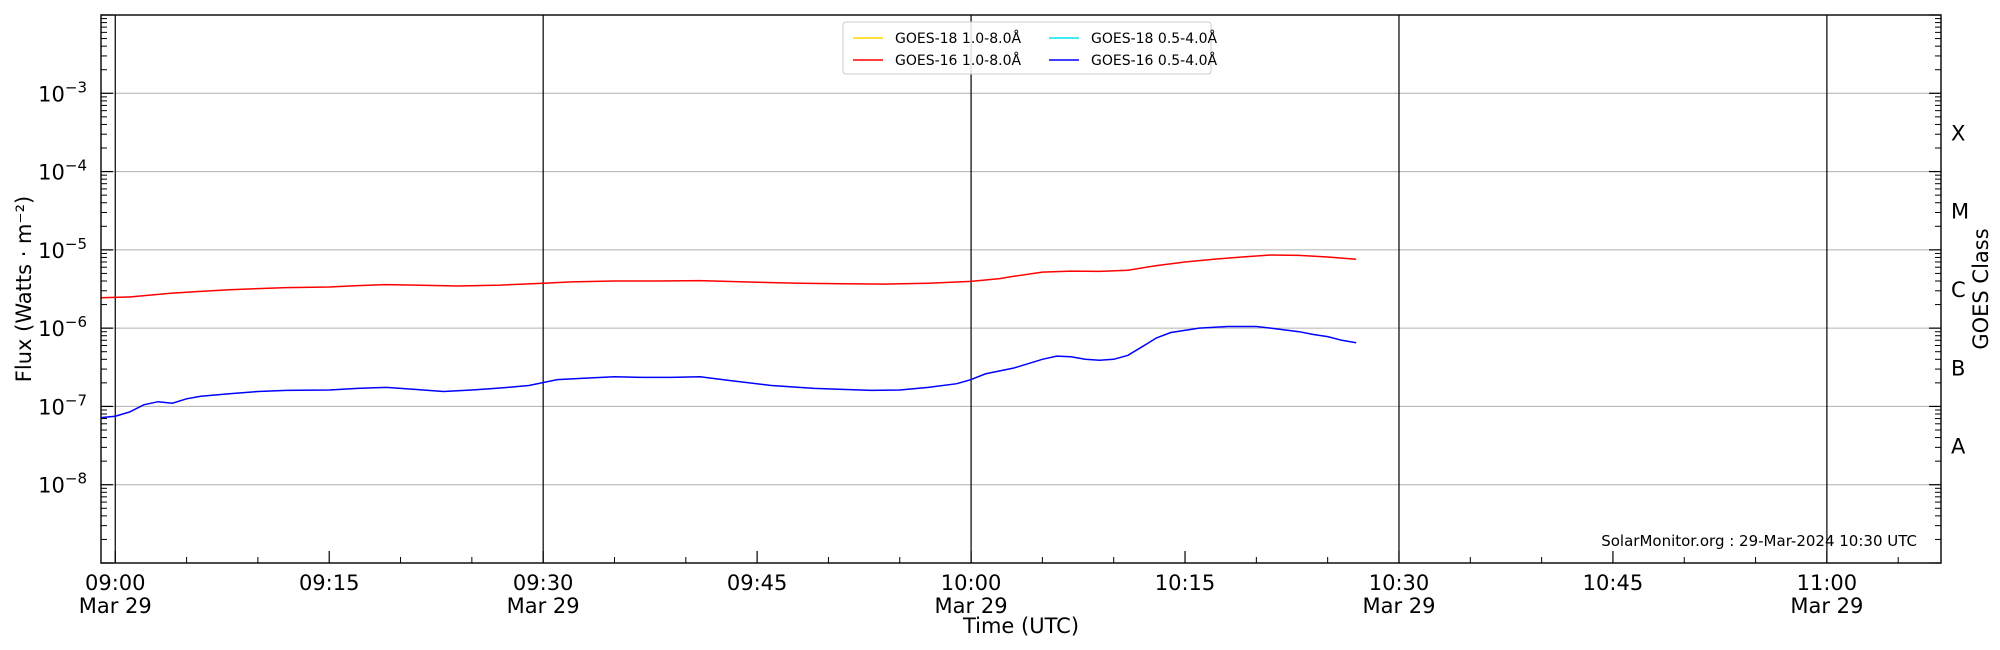 This screenshot has height=650, width=2000. What do you see at coordinates (1399, 583) in the screenshot?
I see `x-tick-label: 10:30` at bounding box center [1399, 583].